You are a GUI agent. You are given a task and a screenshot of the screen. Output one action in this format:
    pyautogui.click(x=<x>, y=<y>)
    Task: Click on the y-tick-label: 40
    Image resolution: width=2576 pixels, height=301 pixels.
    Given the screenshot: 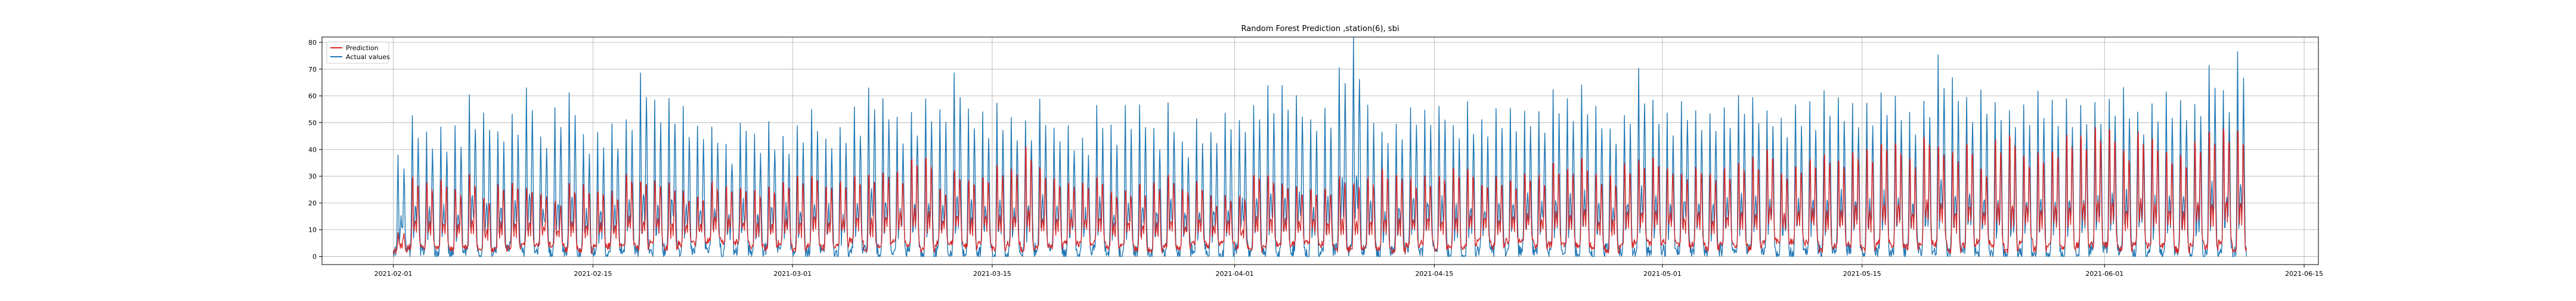 What is the action you would take?
    pyautogui.click(x=312, y=149)
    